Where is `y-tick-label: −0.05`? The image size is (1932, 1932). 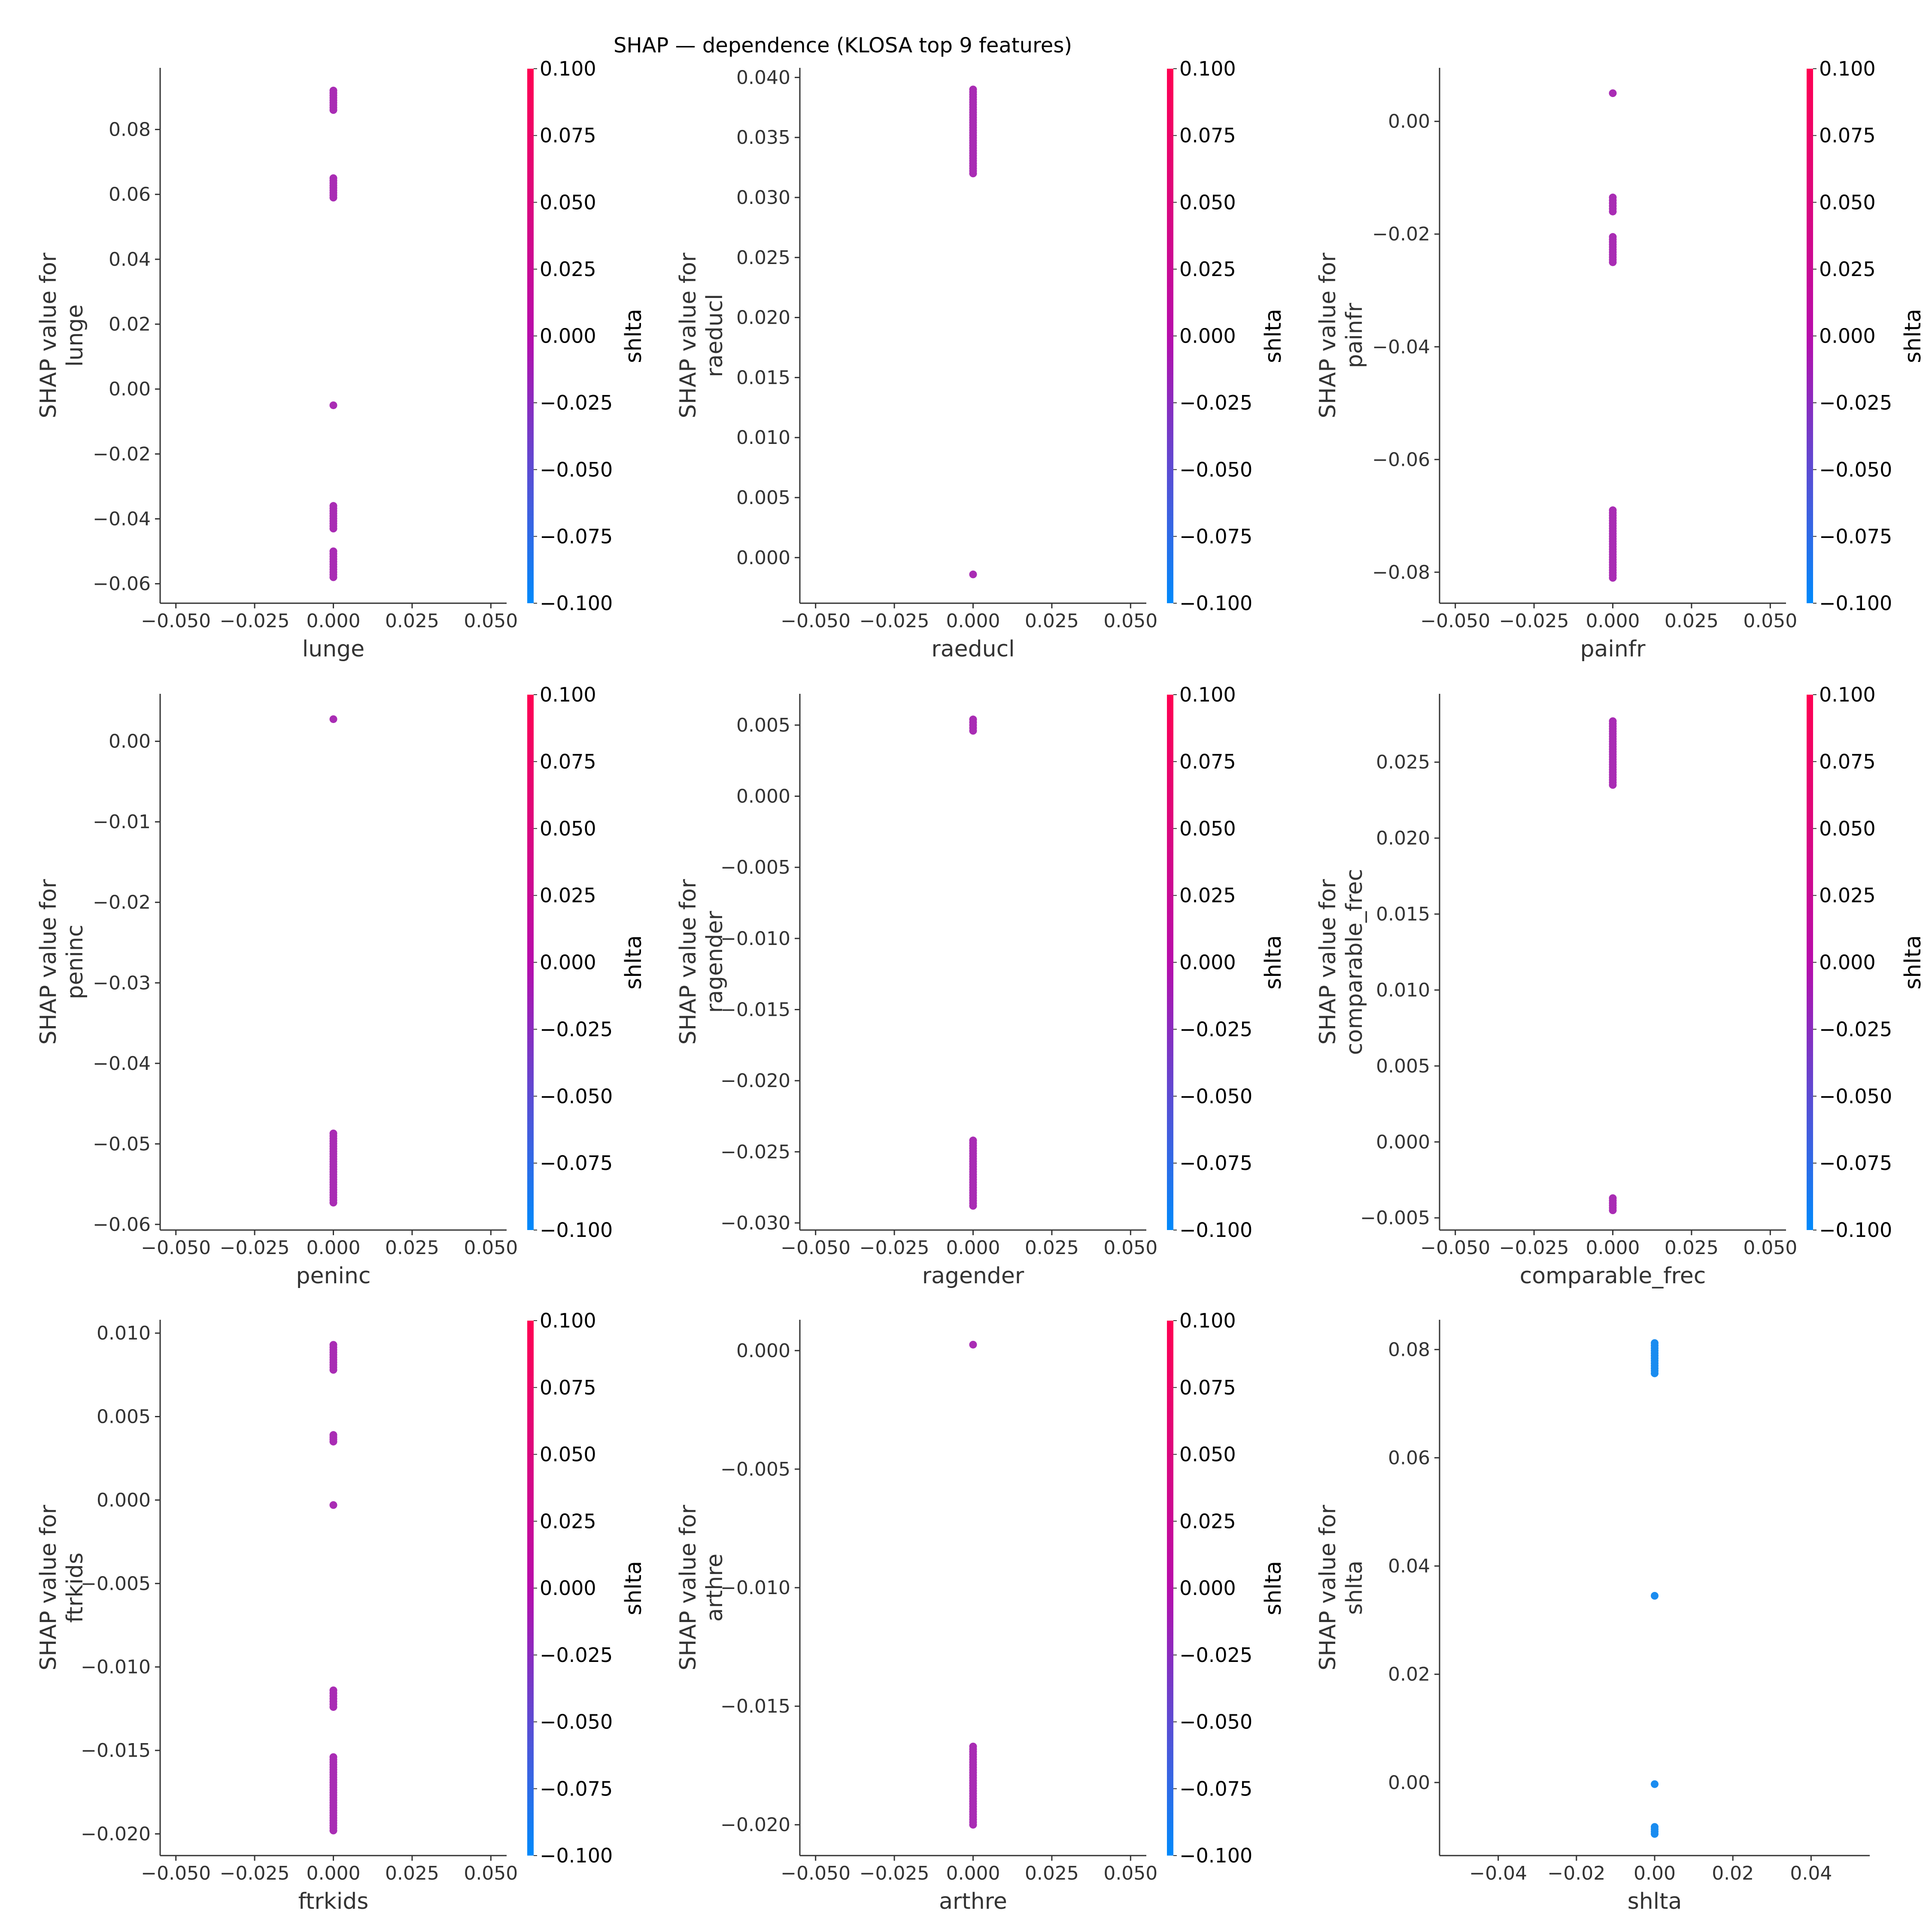 y-tick-label: −0.05 is located at coordinates (122, 1144).